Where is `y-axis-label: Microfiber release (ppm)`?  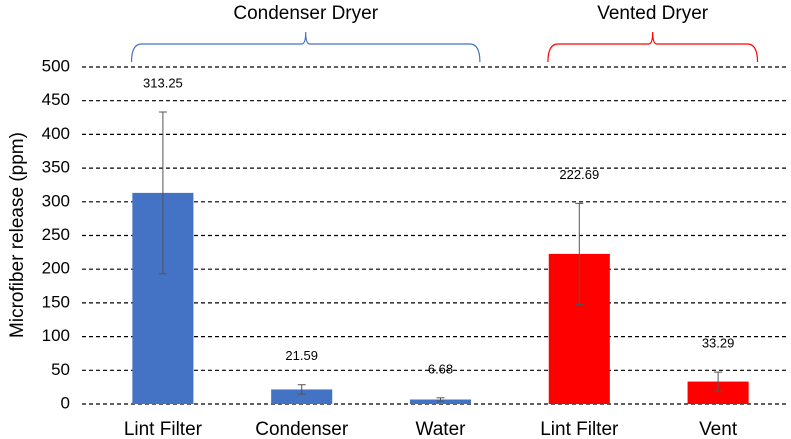
y-axis-label: Microfiber release (ppm) is located at coordinates (17, 235).